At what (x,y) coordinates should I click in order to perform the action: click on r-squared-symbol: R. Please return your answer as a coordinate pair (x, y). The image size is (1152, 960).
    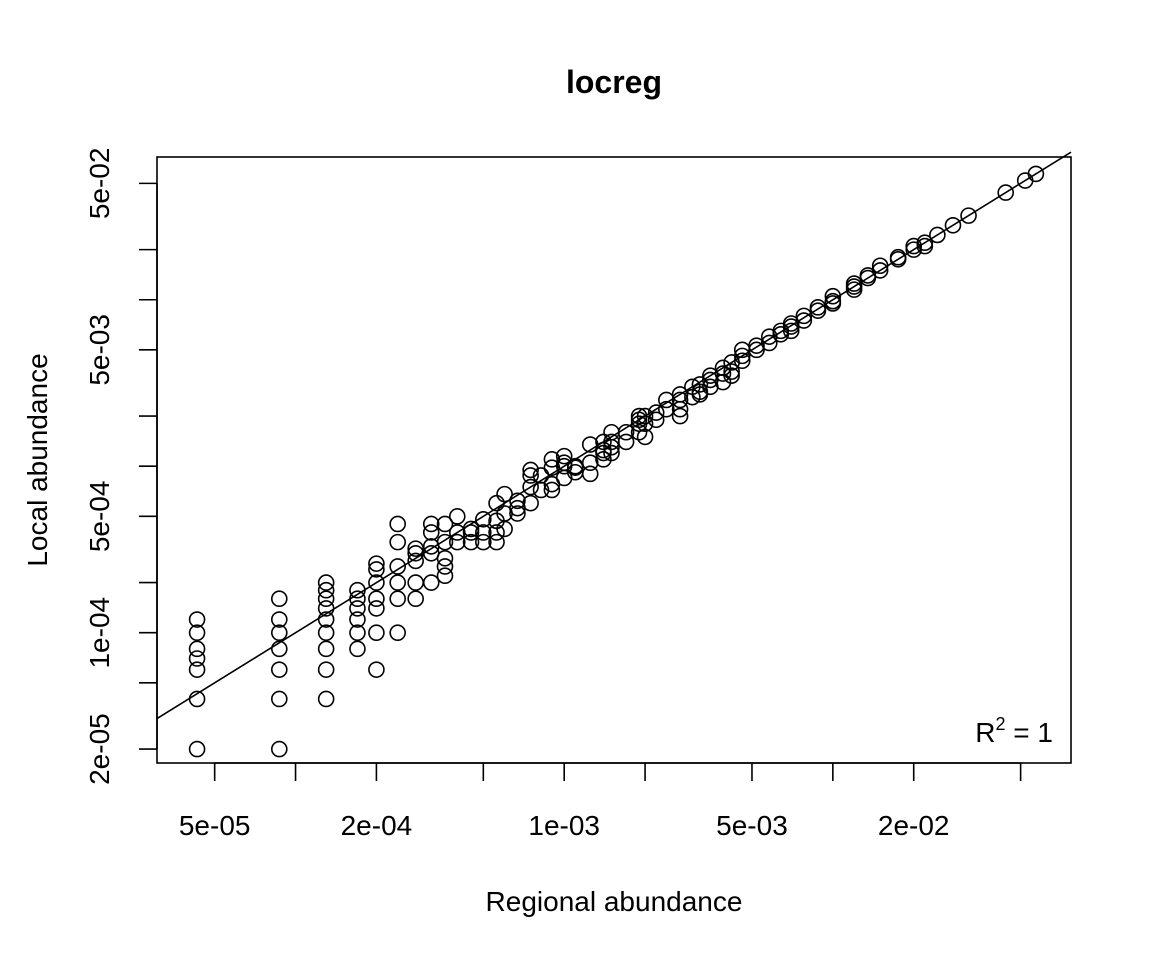
    Looking at the image, I should click on (985, 732).